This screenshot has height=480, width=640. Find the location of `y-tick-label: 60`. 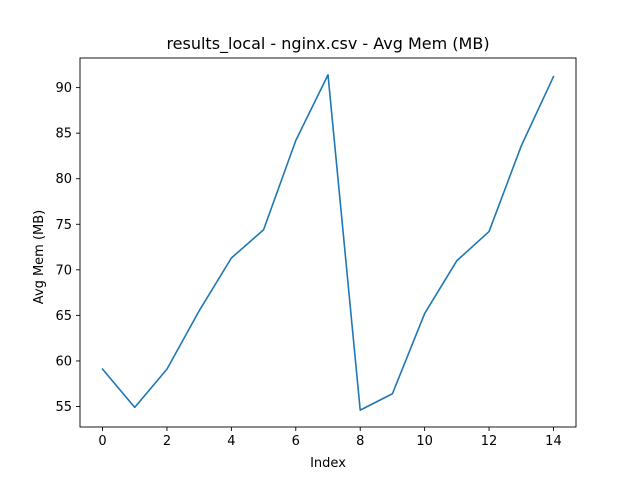

y-tick-label: 60 is located at coordinates (63, 361).